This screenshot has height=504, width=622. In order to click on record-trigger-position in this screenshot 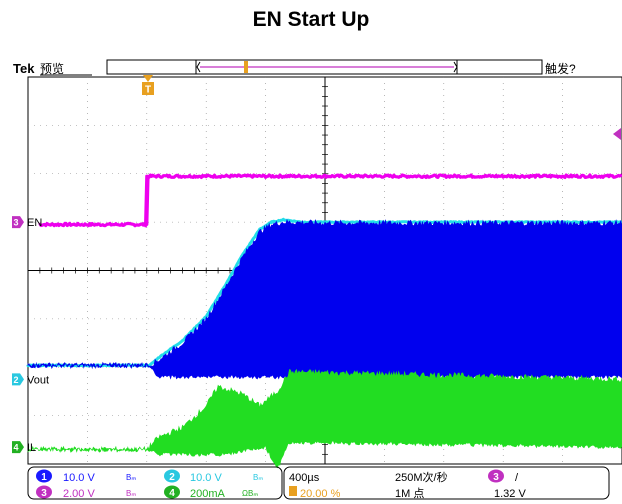, I will do `click(246, 67)`.